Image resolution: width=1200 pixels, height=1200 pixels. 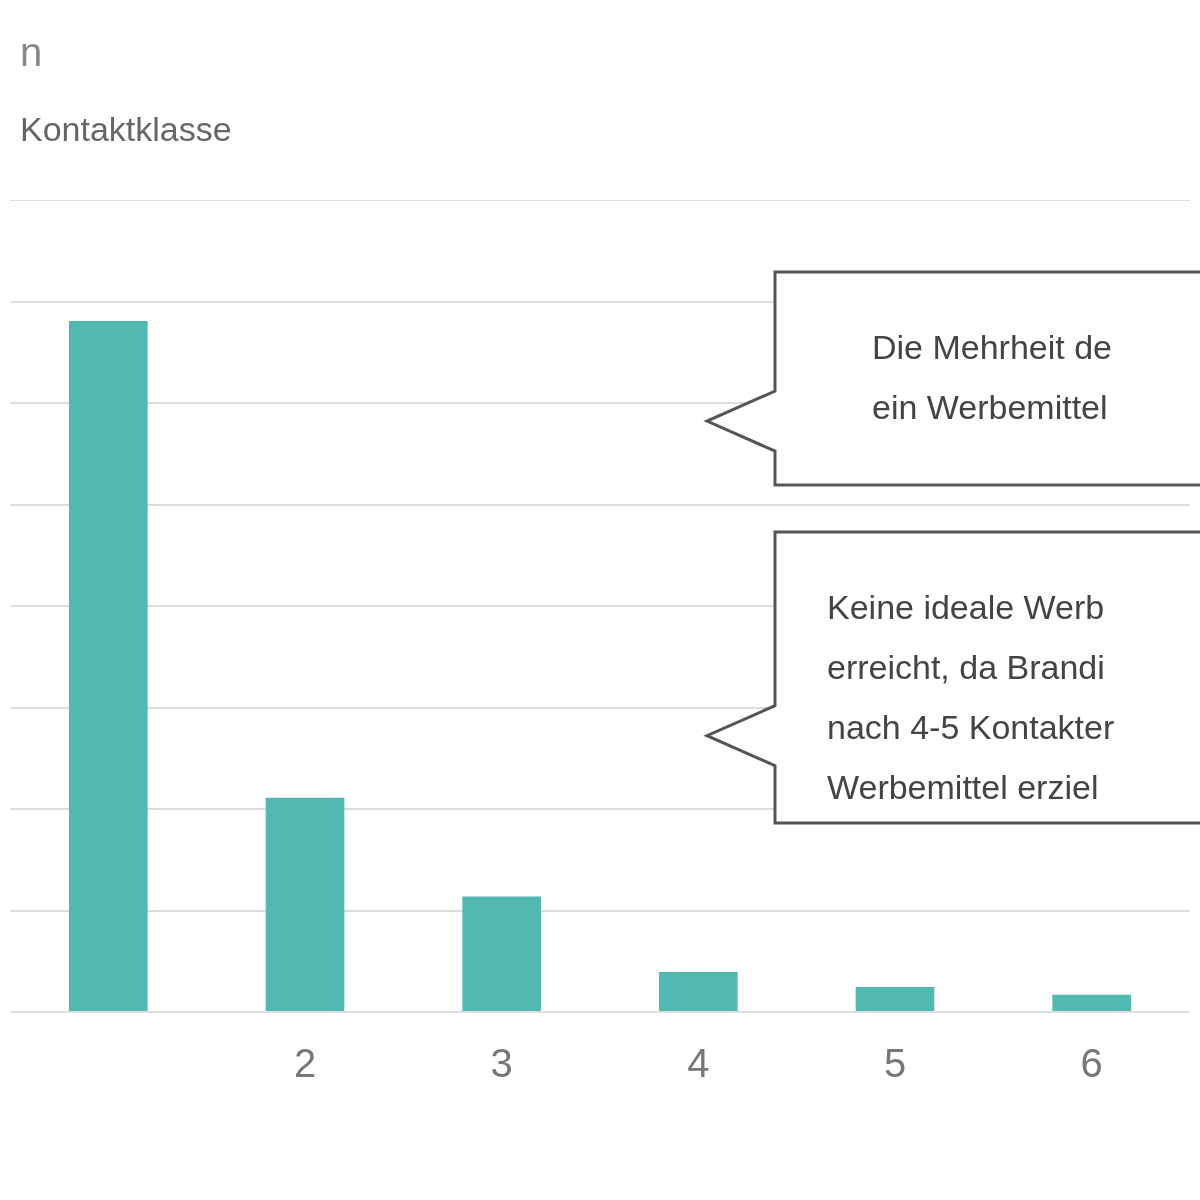 What do you see at coordinates (698, 1063) in the screenshot?
I see `x-tick-label: 4` at bounding box center [698, 1063].